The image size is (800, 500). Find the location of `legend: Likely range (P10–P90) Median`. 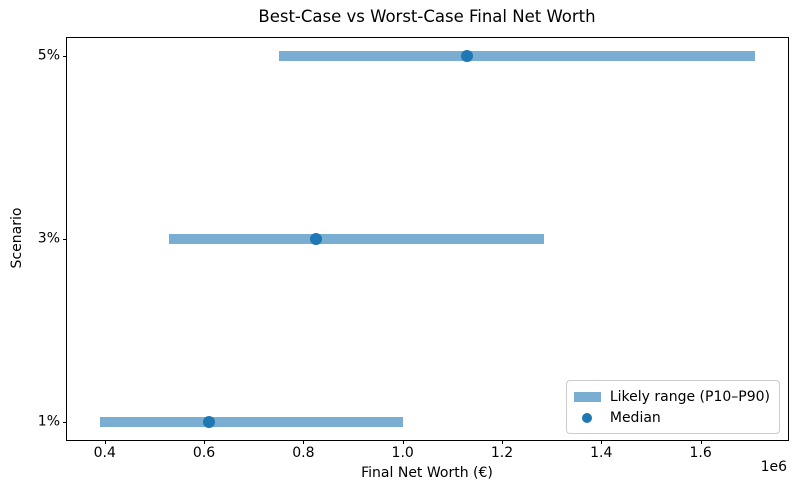

legend: Likely range (P10–P90) Median is located at coordinates (672, 407).